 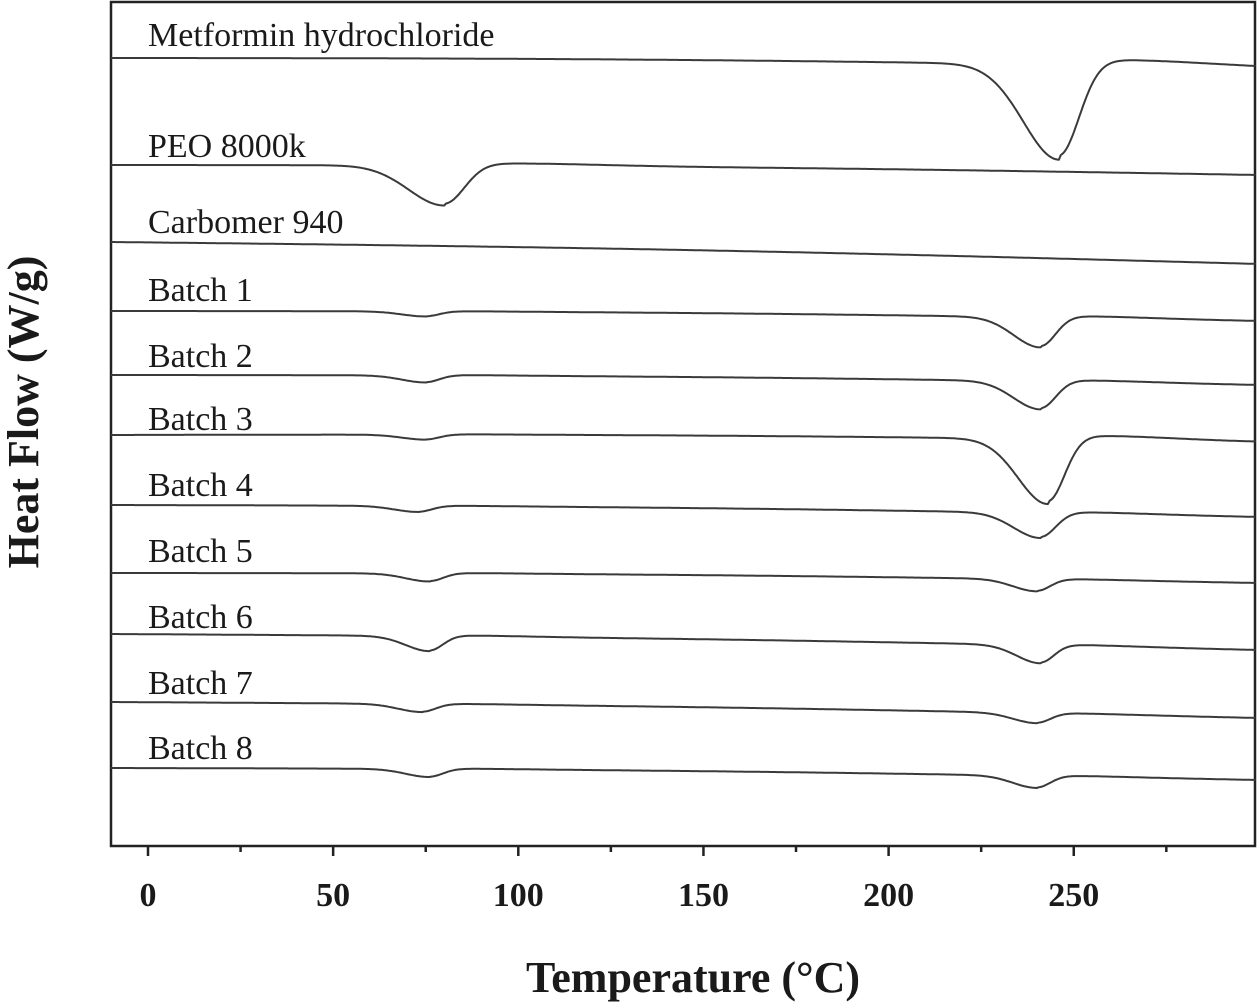 I want to click on x-tick-label: 250, so click(x=1073, y=895).